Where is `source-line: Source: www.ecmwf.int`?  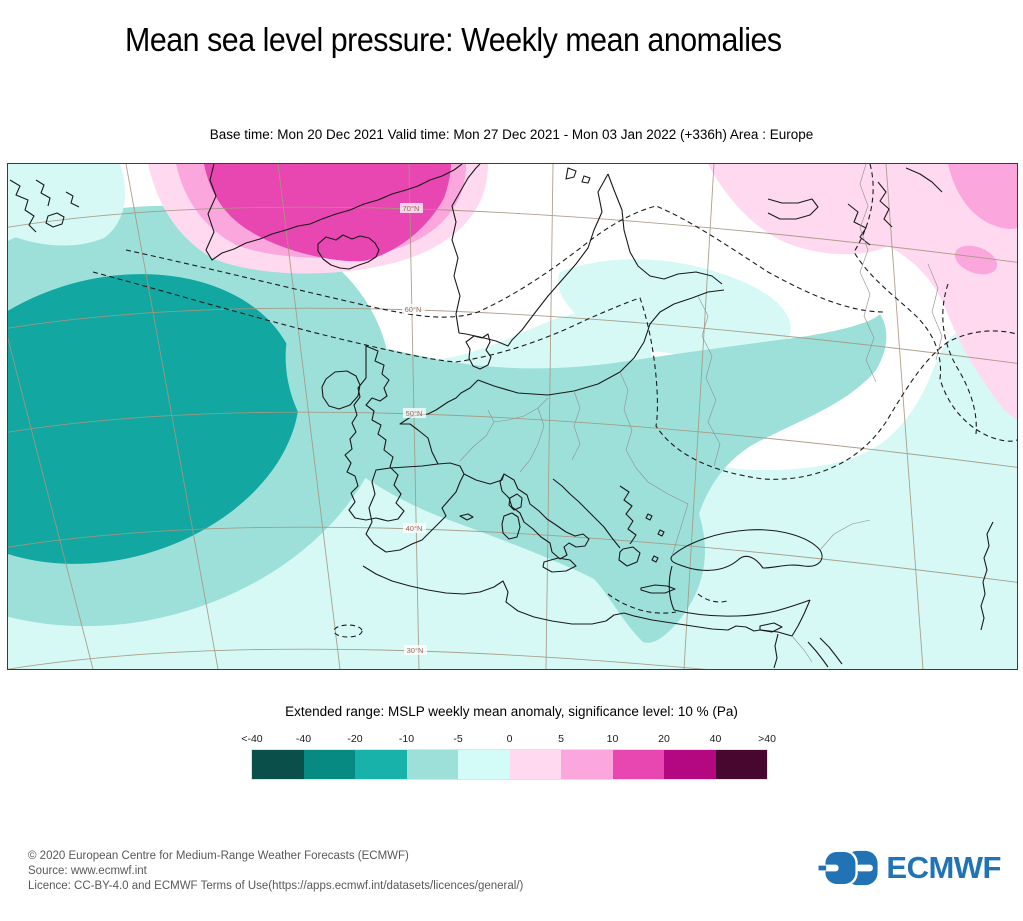 source-line: Source: www.ecmwf.int is located at coordinates (87, 870).